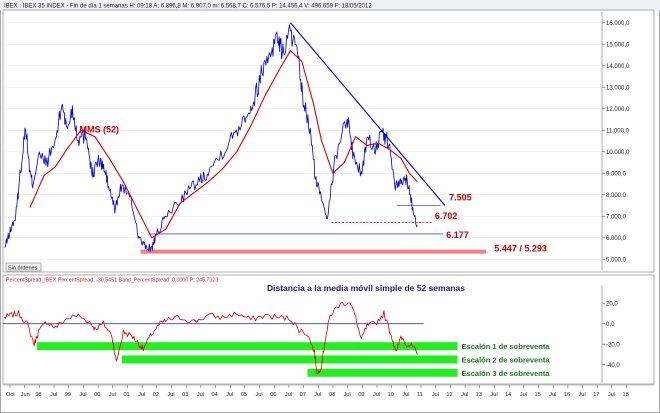  What do you see at coordinates (618, 110) in the screenshot?
I see `price-tick-label: 12.000,0` at bounding box center [618, 110].